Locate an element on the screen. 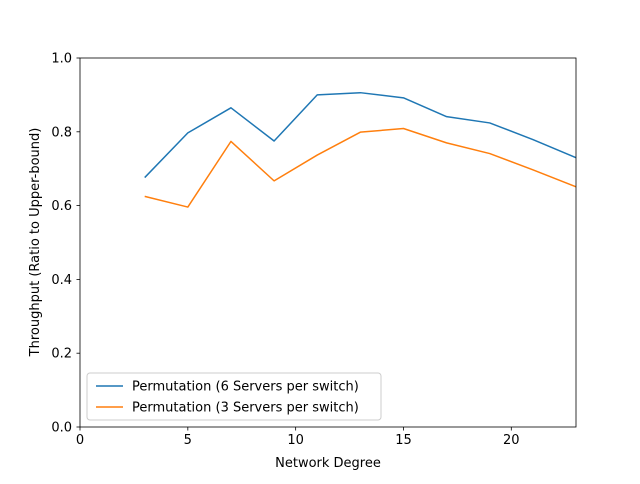 This screenshot has height=484, width=640. y-tick-label: 0.8 is located at coordinates (61, 132).